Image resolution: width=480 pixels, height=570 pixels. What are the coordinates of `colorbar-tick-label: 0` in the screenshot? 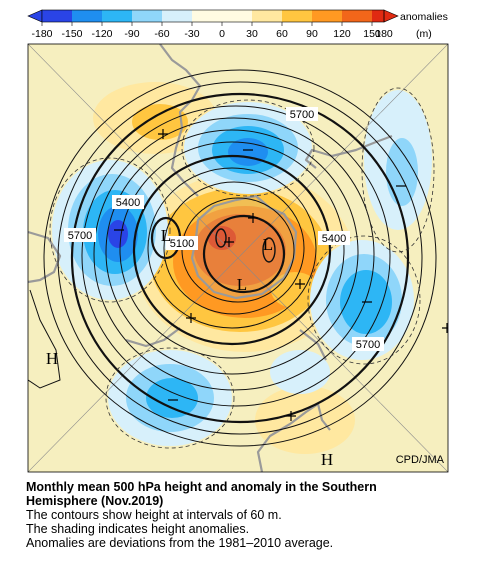 It's located at (222, 34).